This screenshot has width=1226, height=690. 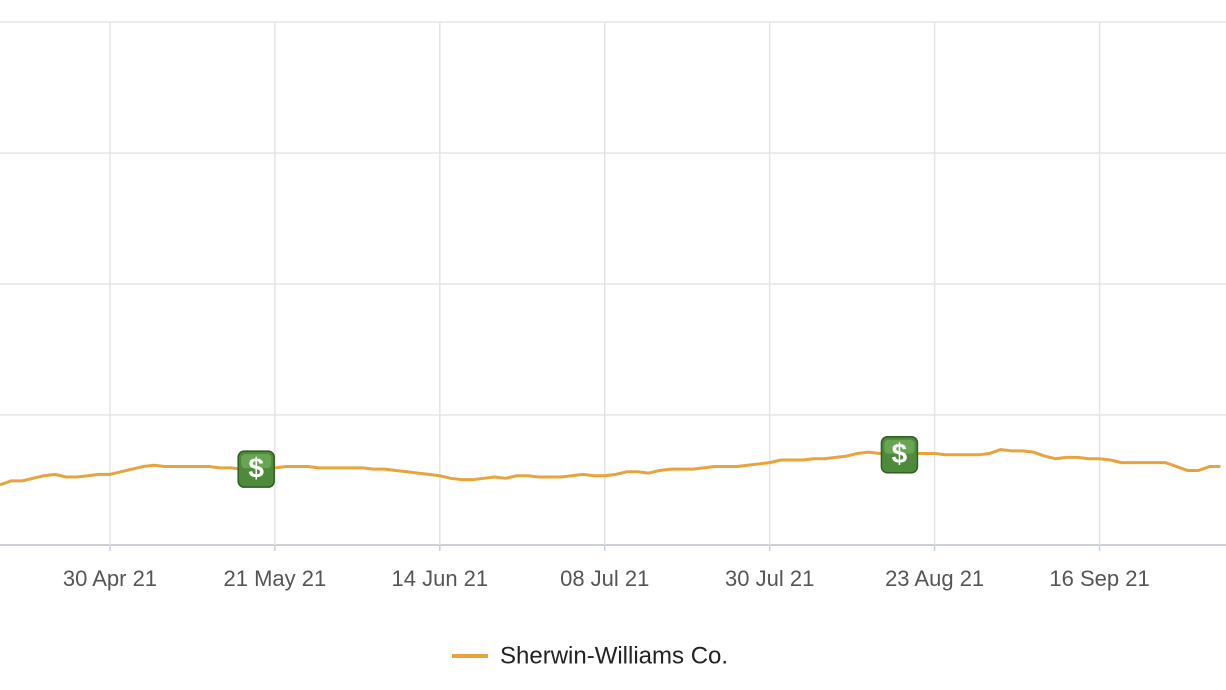 What do you see at coordinates (1099, 578) in the screenshot?
I see `x-tick-label: 16 Sep 21` at bounding box center [1099, 578].